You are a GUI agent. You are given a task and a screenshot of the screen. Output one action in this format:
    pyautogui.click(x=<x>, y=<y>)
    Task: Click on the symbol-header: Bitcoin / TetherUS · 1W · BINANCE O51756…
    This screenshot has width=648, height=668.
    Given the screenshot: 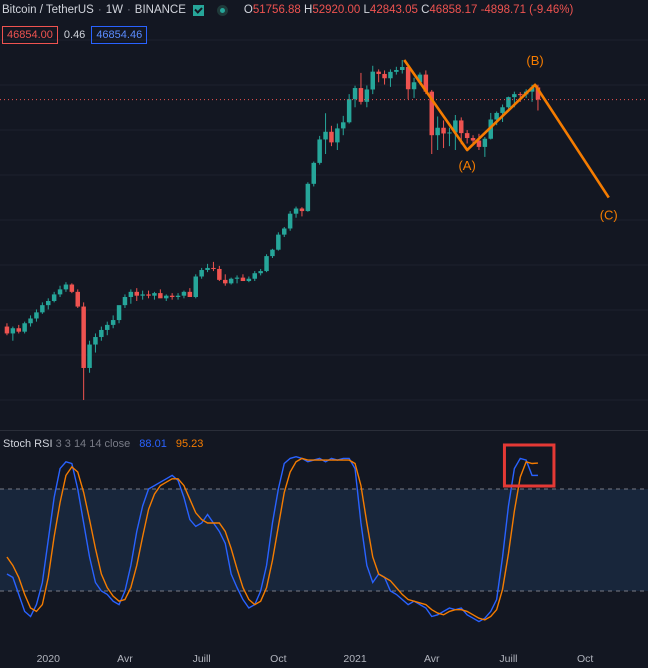 What is the action you would take?
    pyautogui.click(x=287, y=10)
    